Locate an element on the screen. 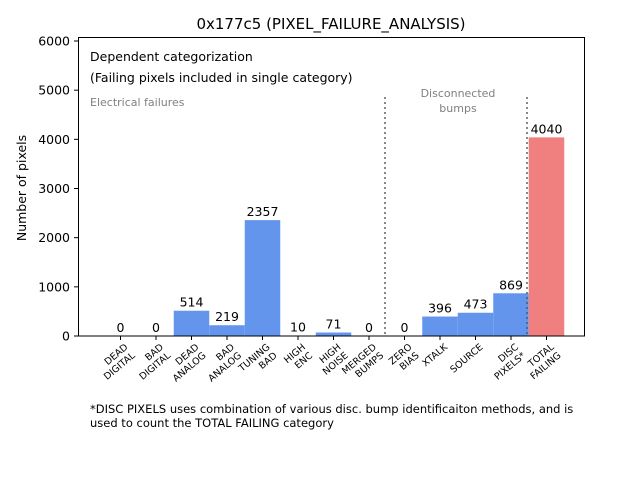 The image size is (640, 480). x-tick-label-8: ZEROBIAS is located at coordinates (404, 359).